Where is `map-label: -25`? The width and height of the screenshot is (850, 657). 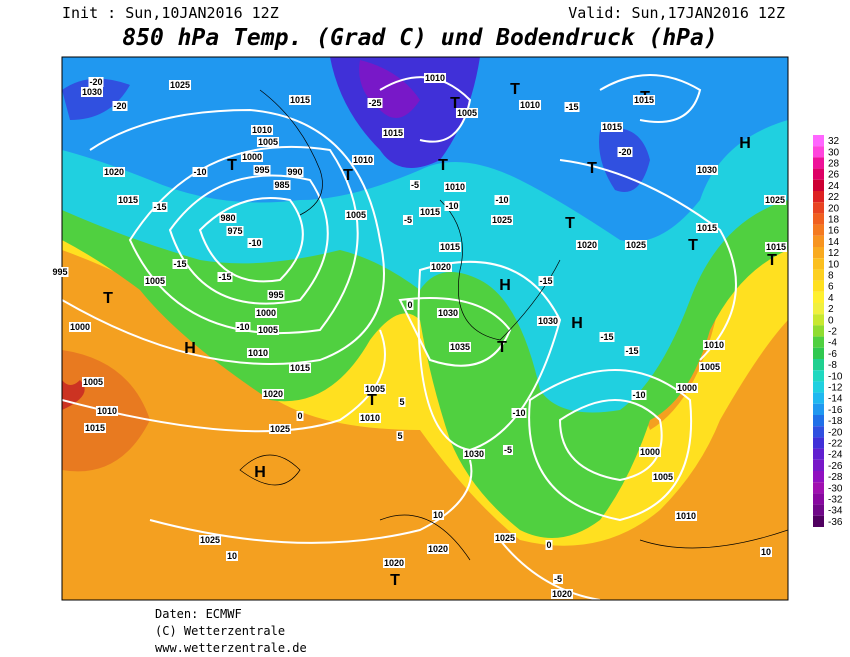
map-label: -25 is located at coordinates (374, 103).